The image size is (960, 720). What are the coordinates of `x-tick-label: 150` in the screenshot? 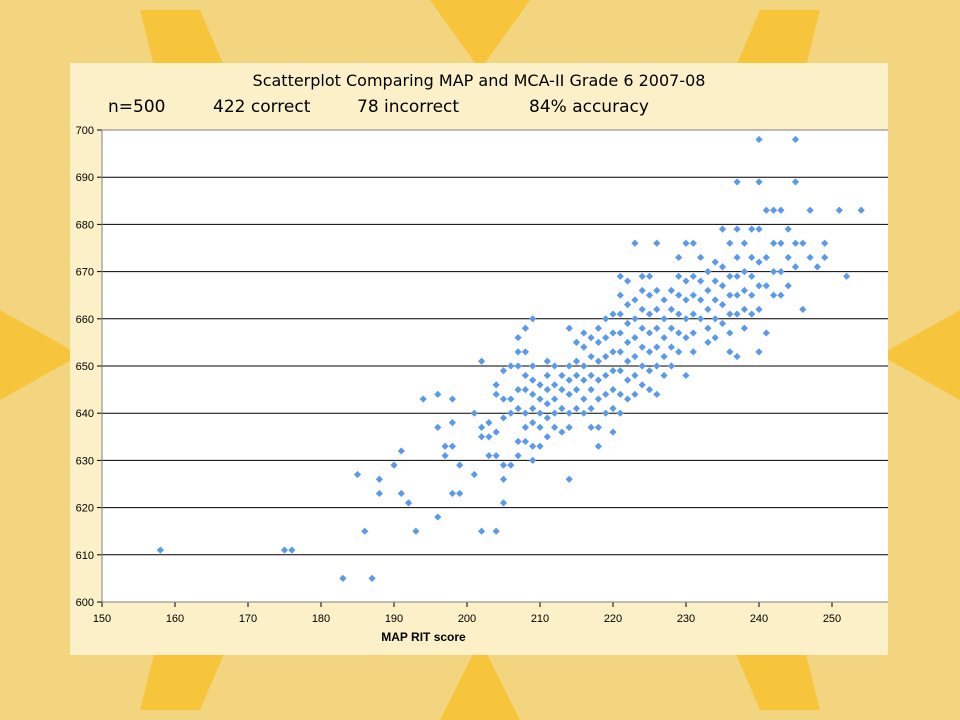 It's located at (102, 619).